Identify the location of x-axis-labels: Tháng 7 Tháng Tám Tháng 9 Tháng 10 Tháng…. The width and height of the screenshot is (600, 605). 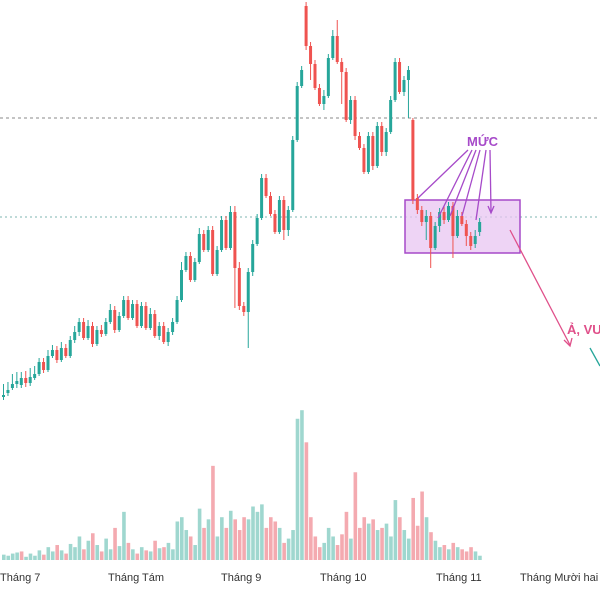
(299, 578).